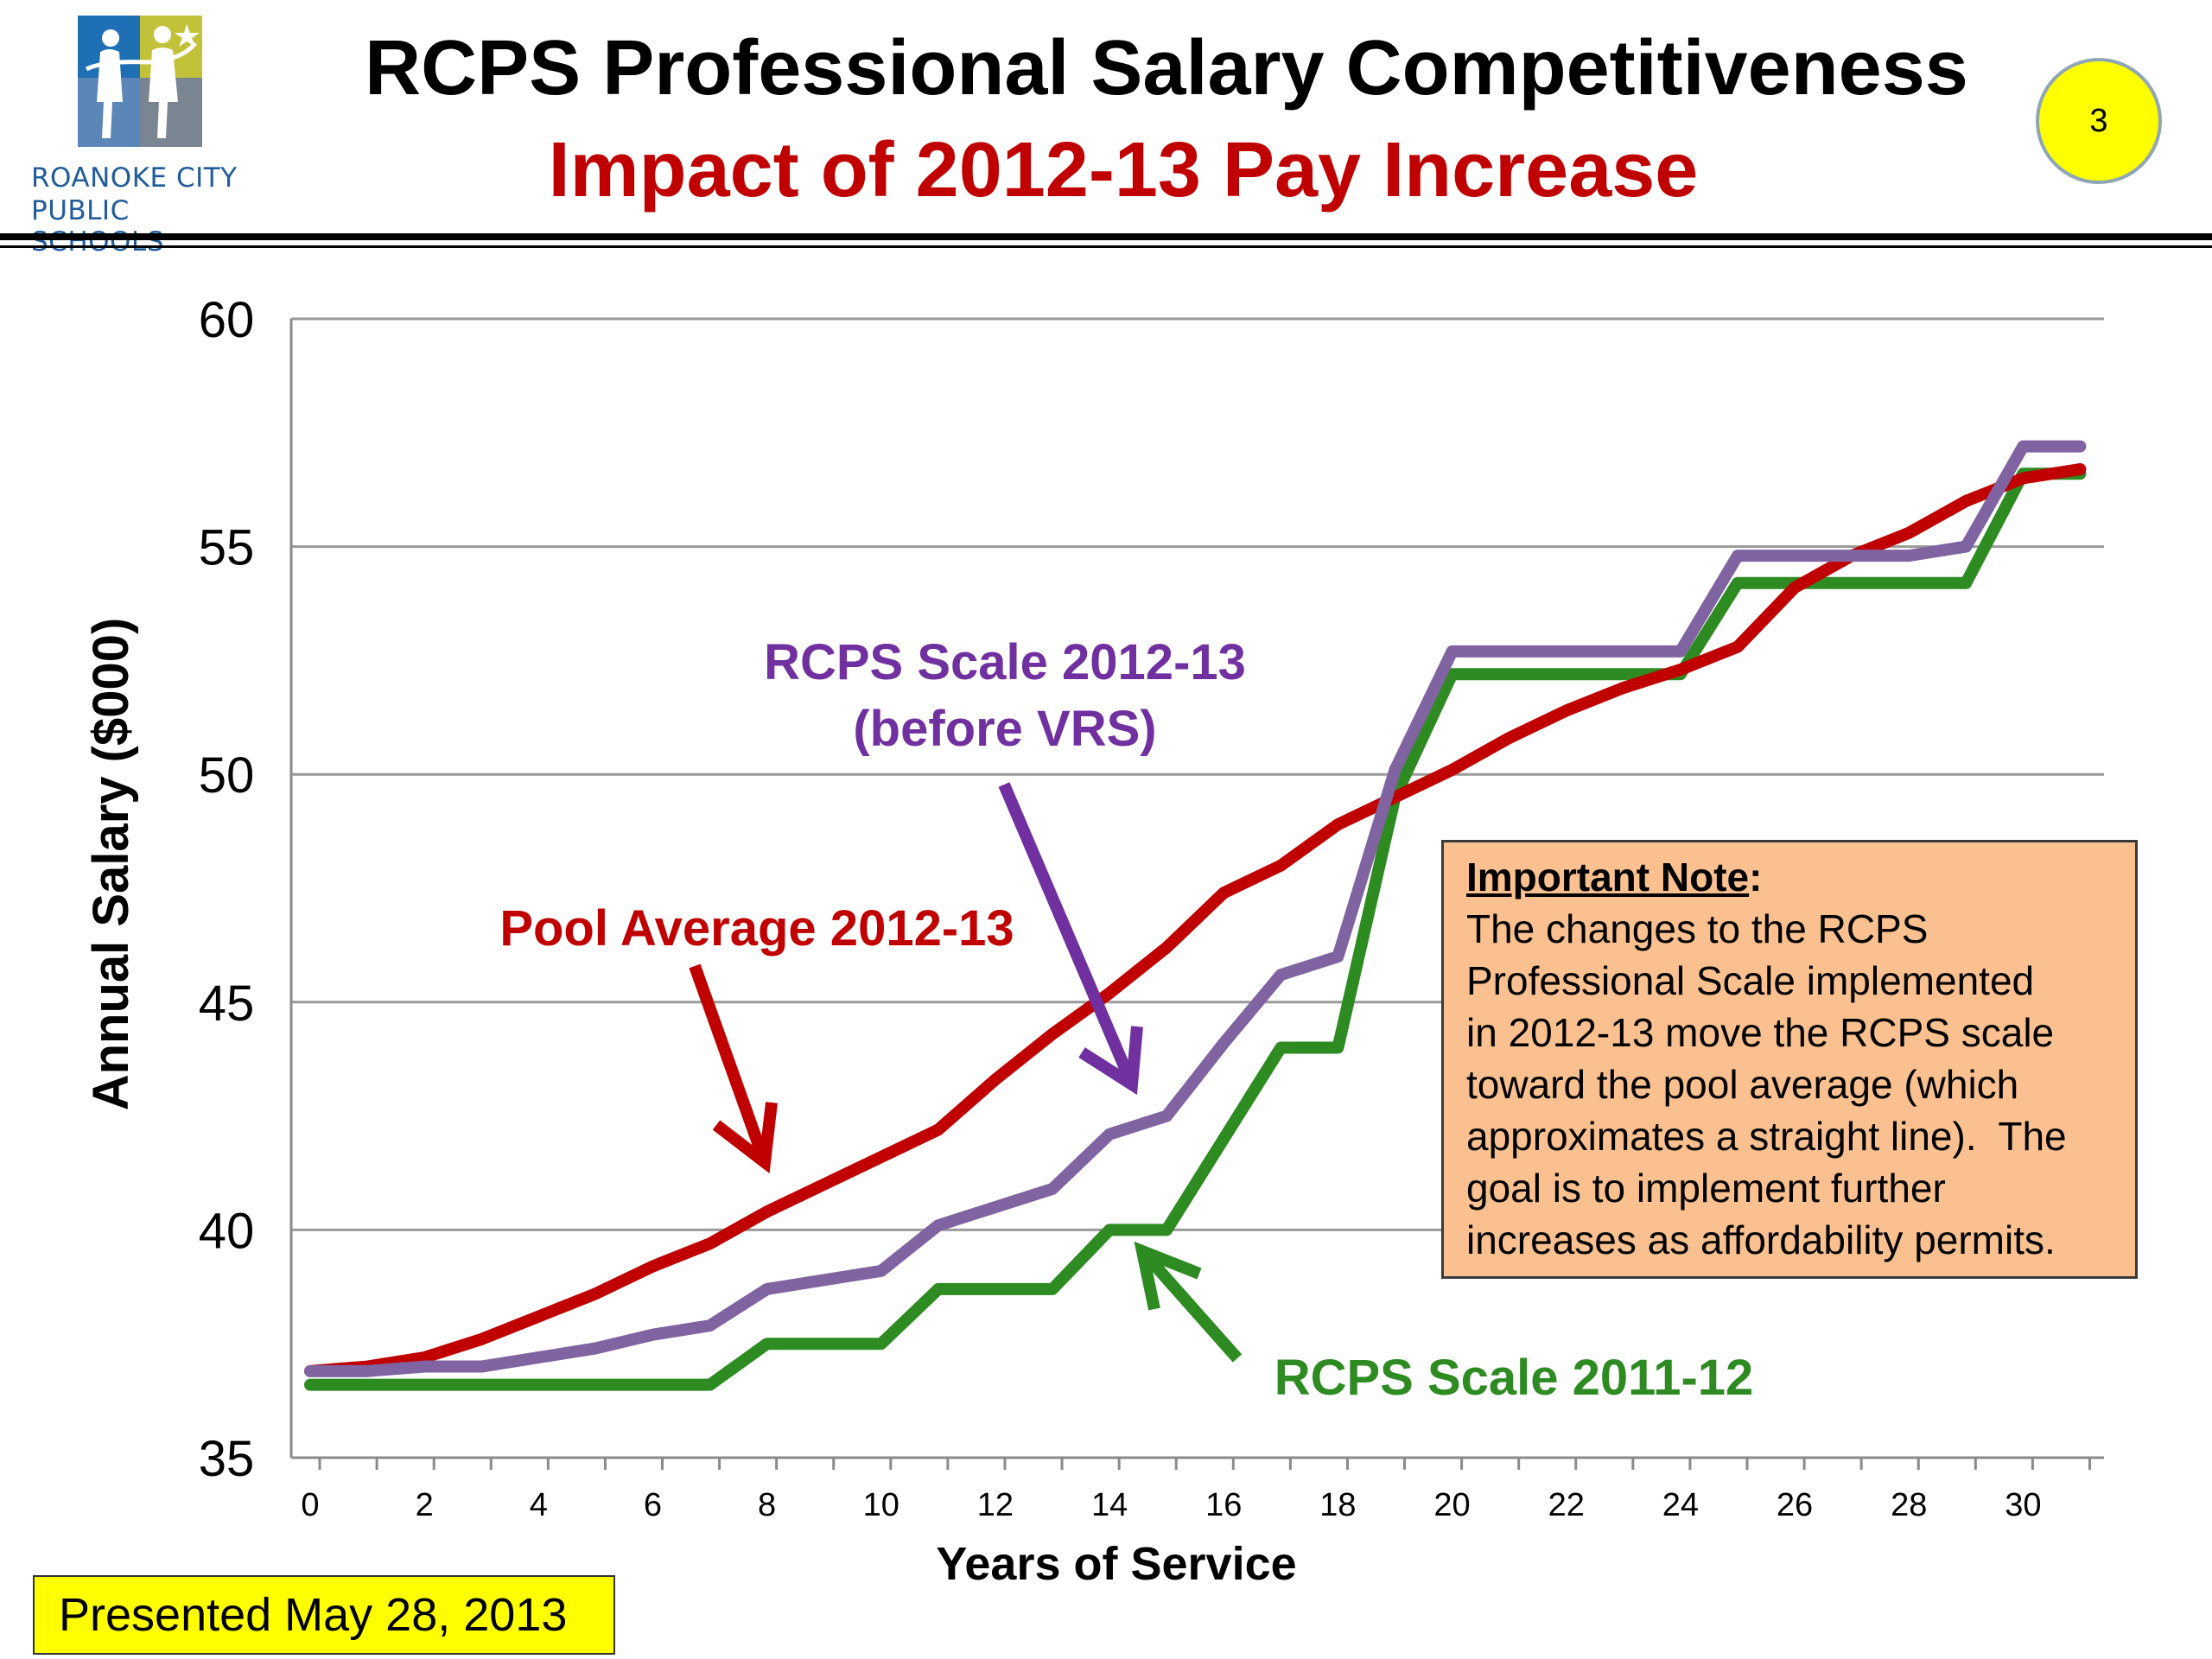 The height and width of the screenshot is (1659, 2212). Describe the element at coordinates (995, 1505) in the screenshot. I see `x-tick-label: 12` at that location.